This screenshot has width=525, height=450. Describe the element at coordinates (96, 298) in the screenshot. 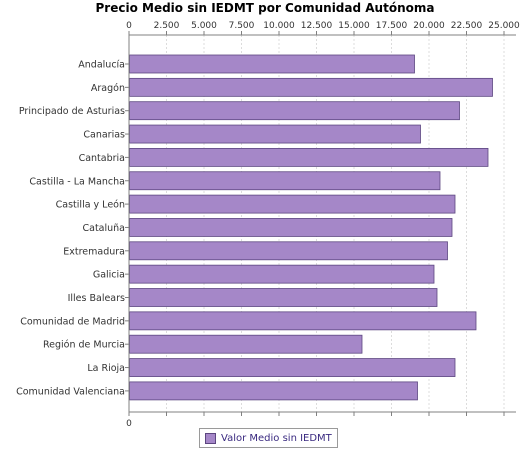

I see `category-label: Illes Balears` at that location.